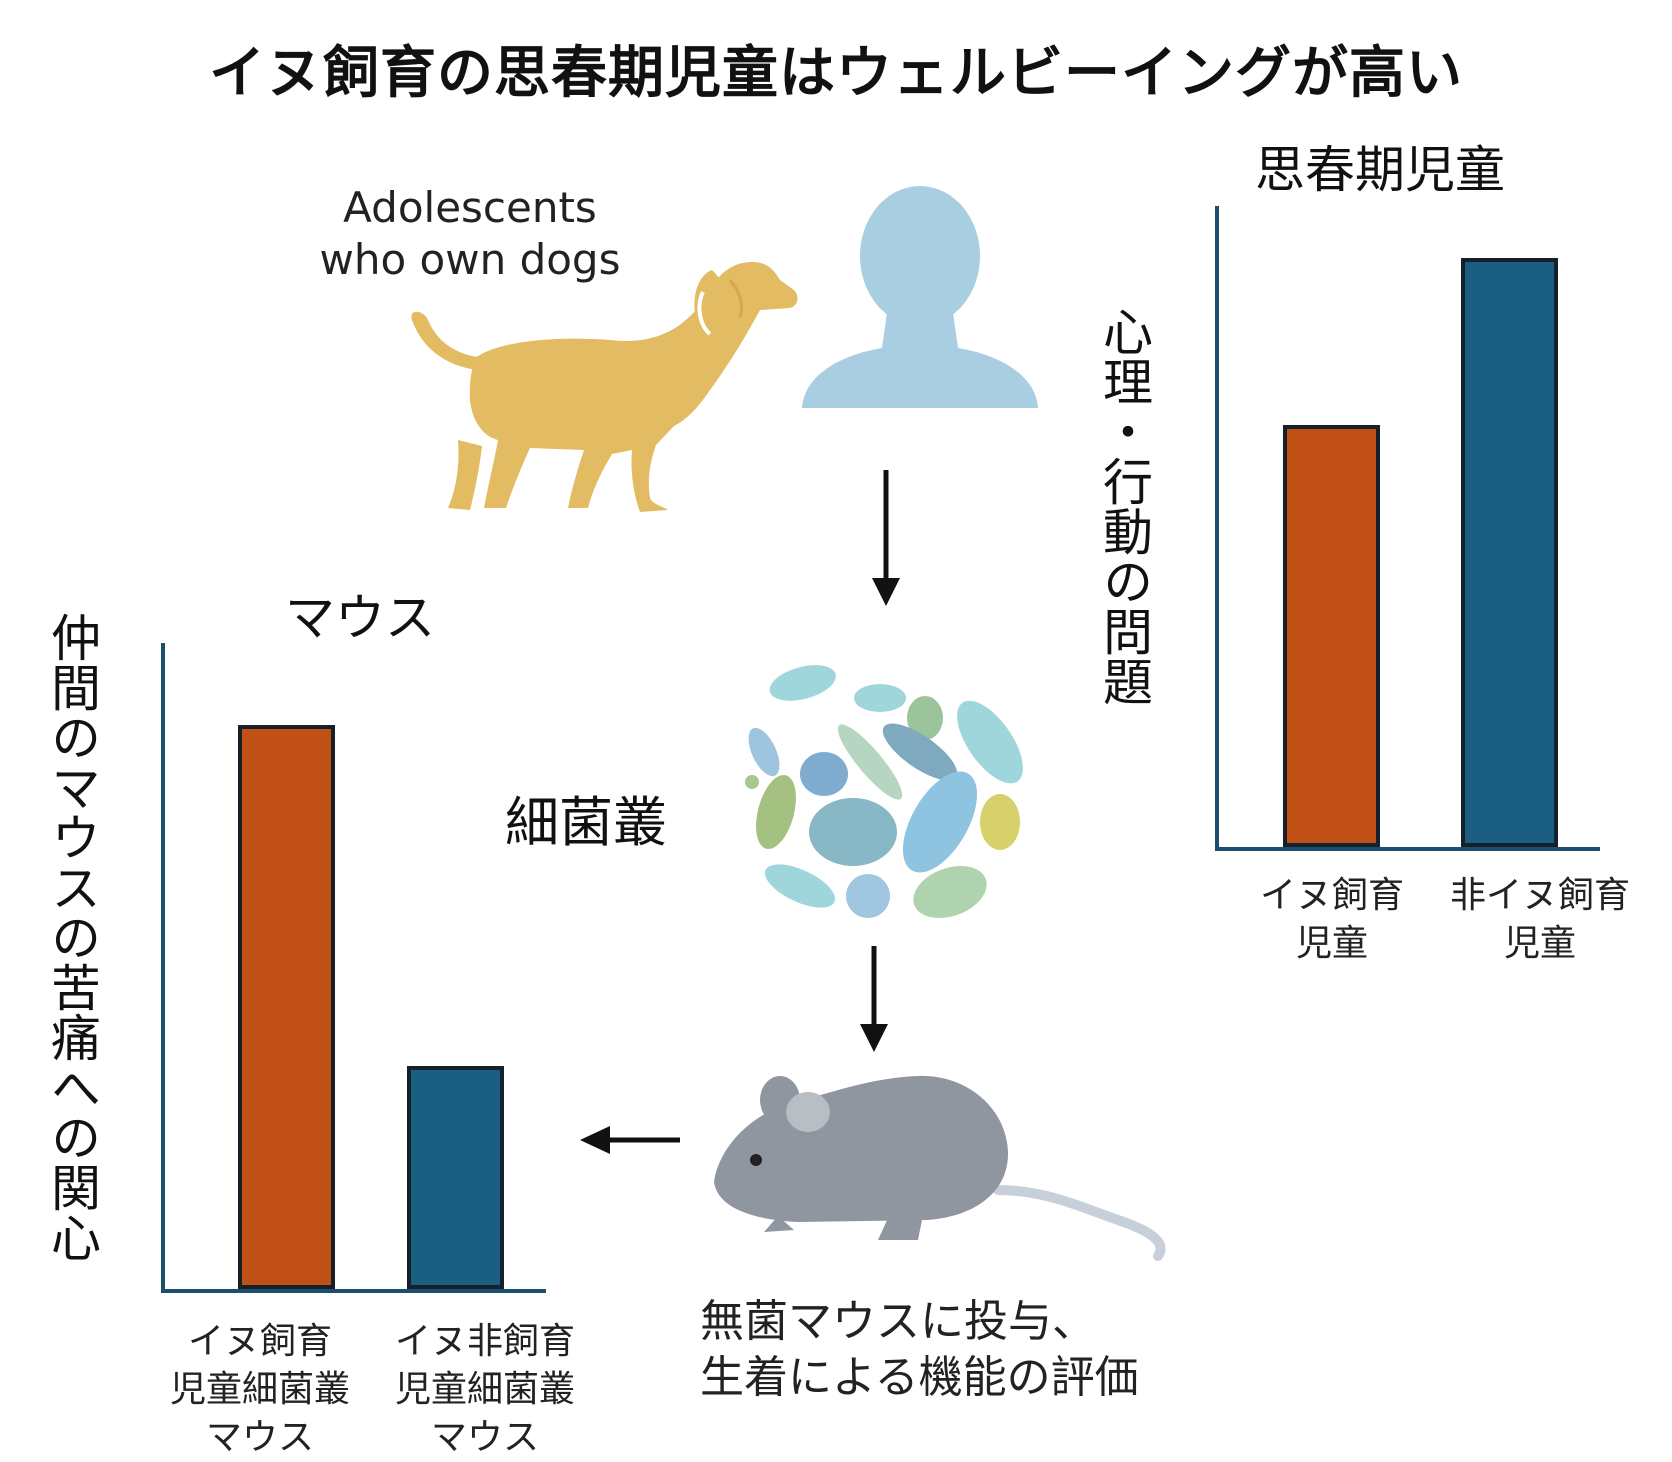  Describe the element at coordinates (484, 1341) in the screenshot. I see `category-label-line: イヌ非飼育` at that location.